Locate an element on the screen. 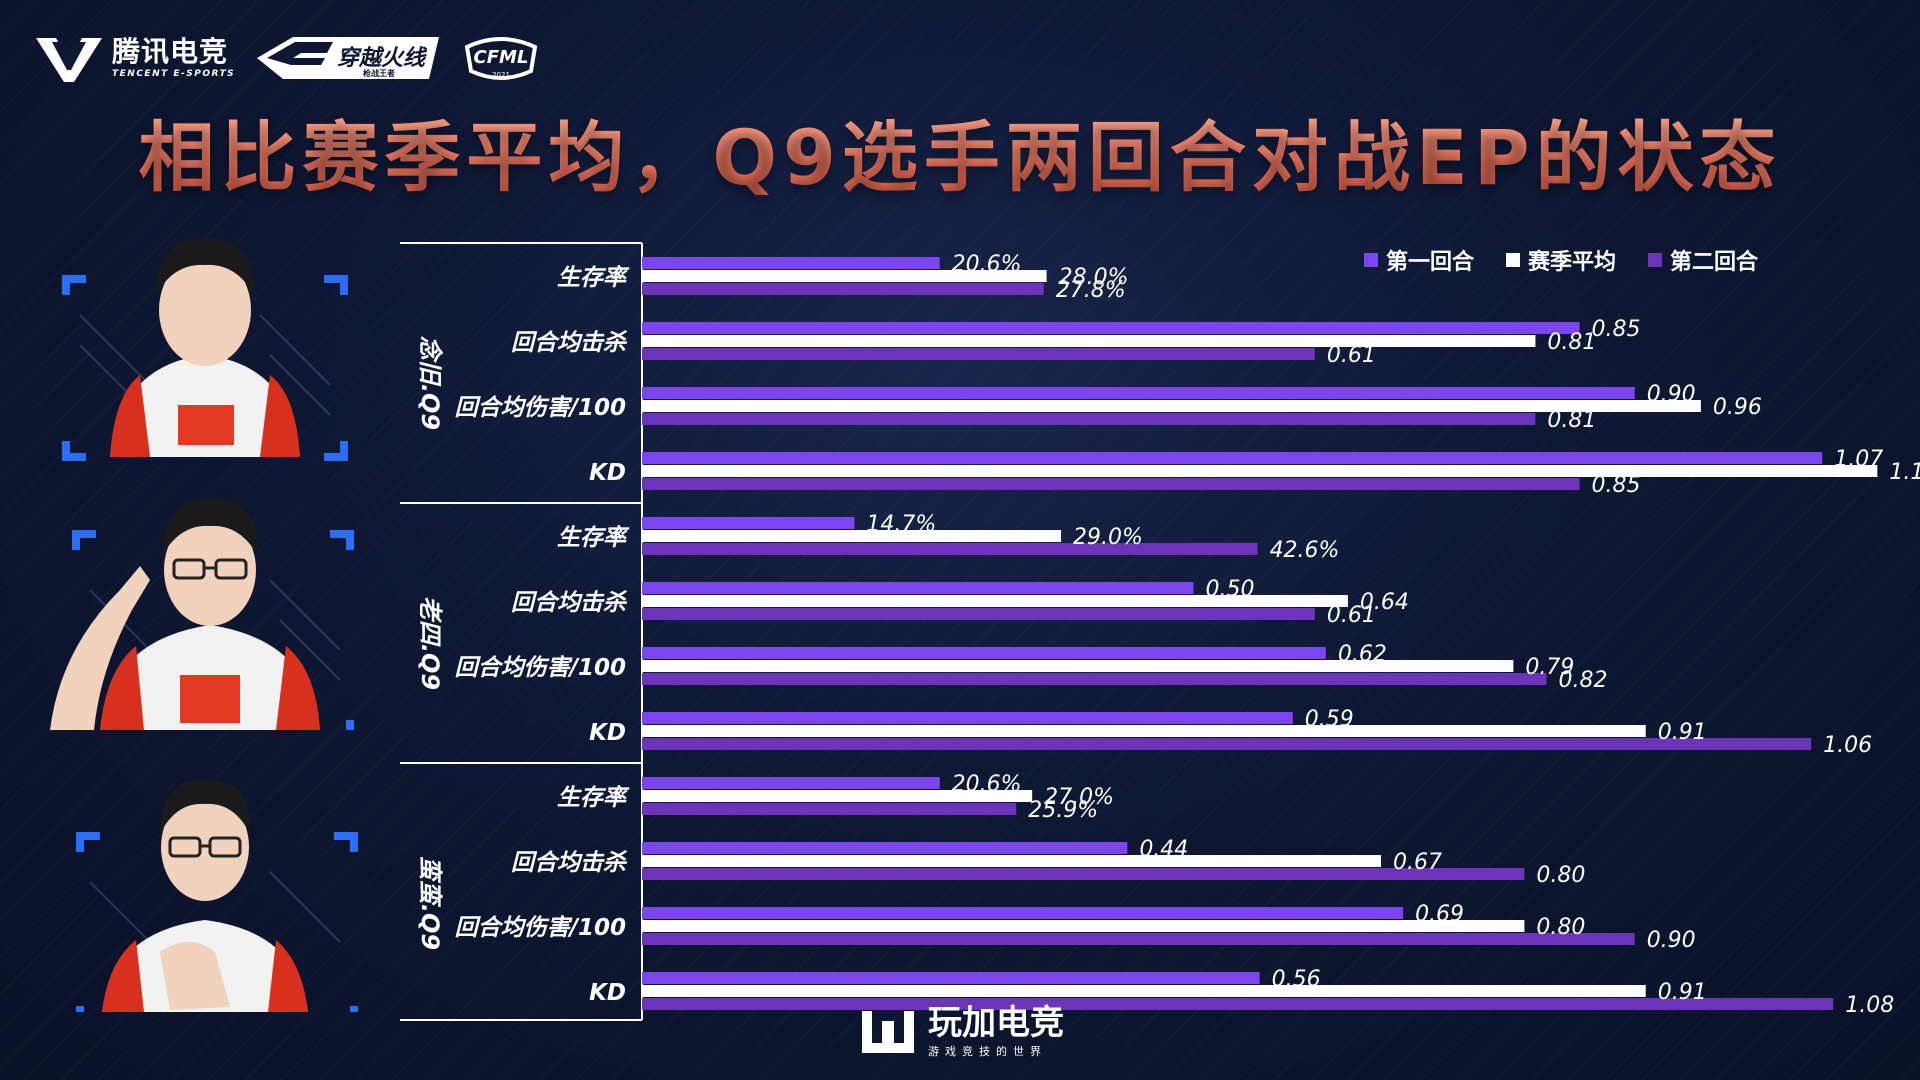 Image resolution: width=1920 pixels, height=1080 pixels. data-label: 1.08 is located at coordinates (1869, 1005).